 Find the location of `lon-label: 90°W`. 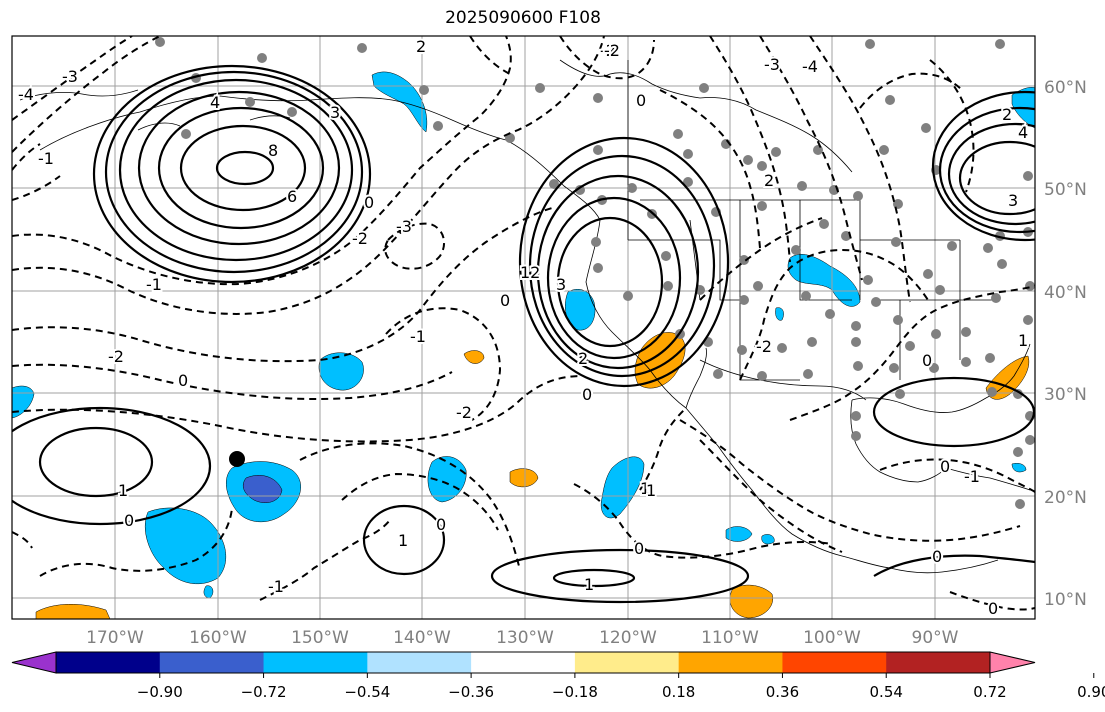

lon-label: 90°W is located at coordinates (935, 638).